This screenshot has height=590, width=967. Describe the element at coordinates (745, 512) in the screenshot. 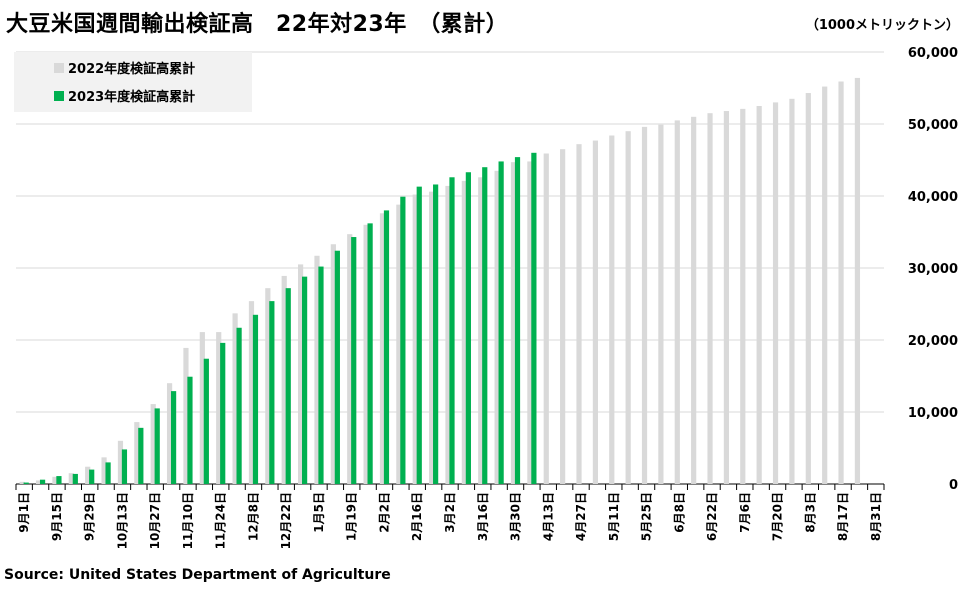

I see `x-tick-label: 7月6日` at that location.